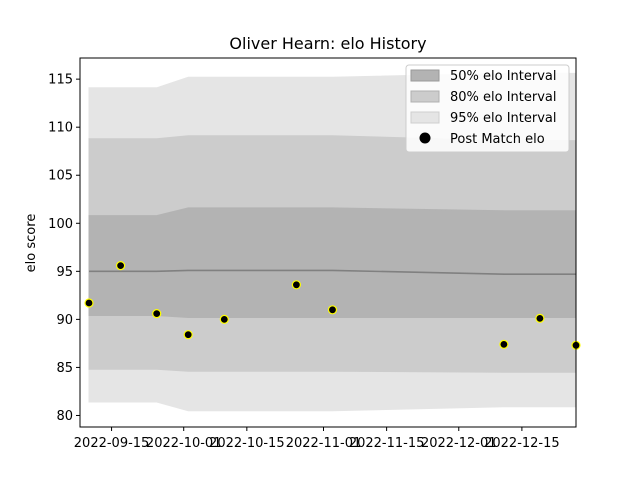 The width and height of the screenshot is (640, 480). I want to click on y-tick-label: 110, so click(60, 128).